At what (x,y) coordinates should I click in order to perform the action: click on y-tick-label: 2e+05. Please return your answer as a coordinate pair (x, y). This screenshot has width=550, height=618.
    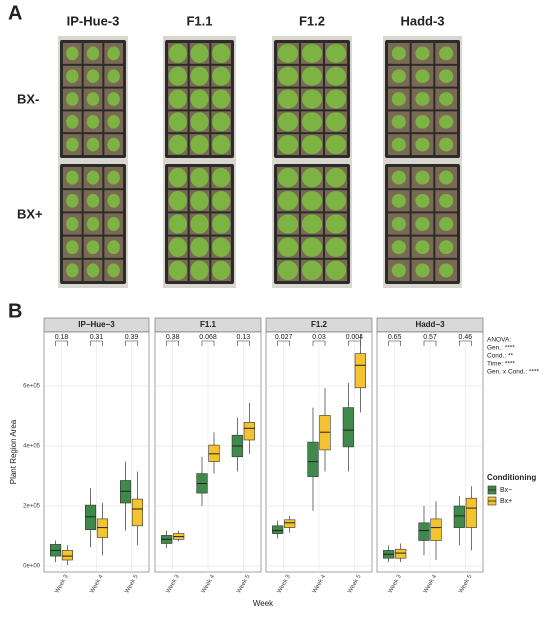
    Looking at the image, I should click on (32, 507).